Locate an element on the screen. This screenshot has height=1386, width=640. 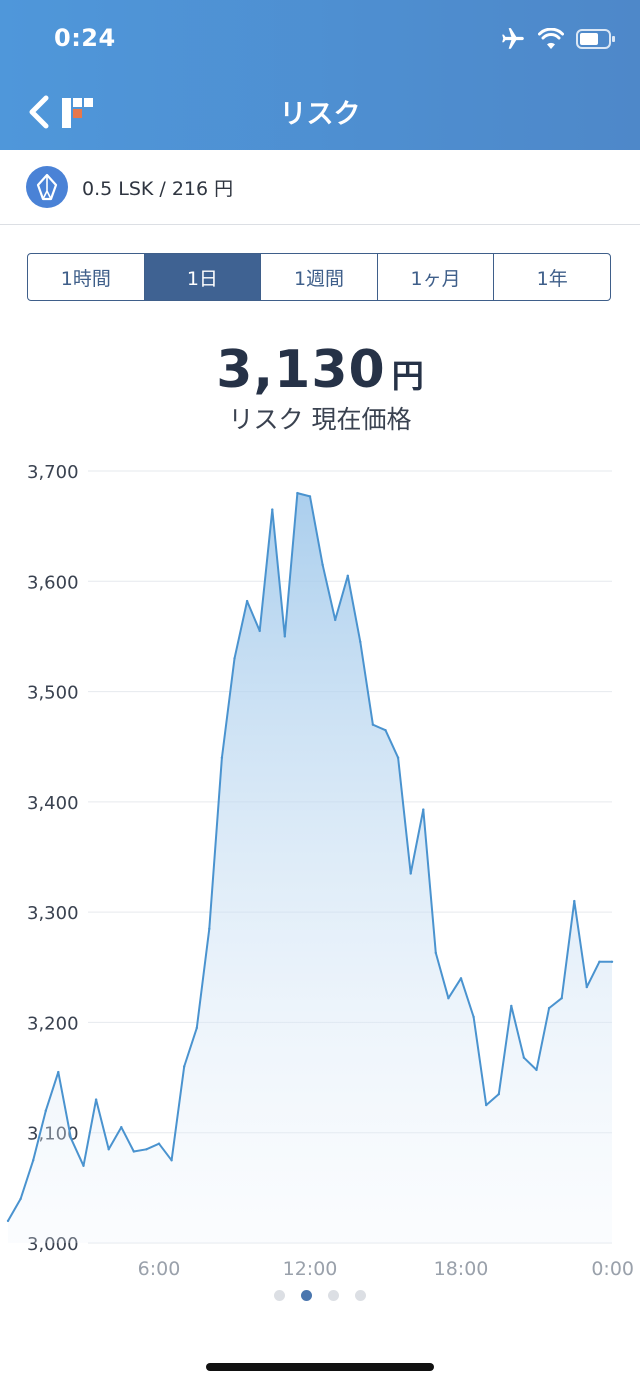
tab-1-day: 1日 is located at coordinates (203, 277).